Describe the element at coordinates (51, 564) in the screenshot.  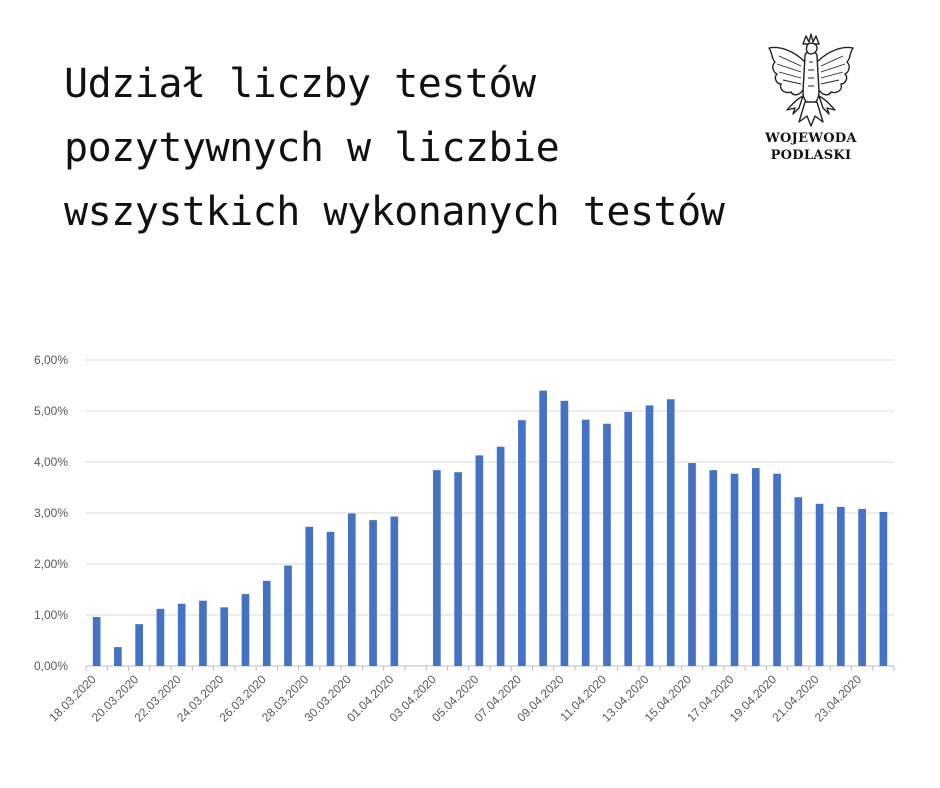
I see `y-tick-label: 2,00%` at that location.